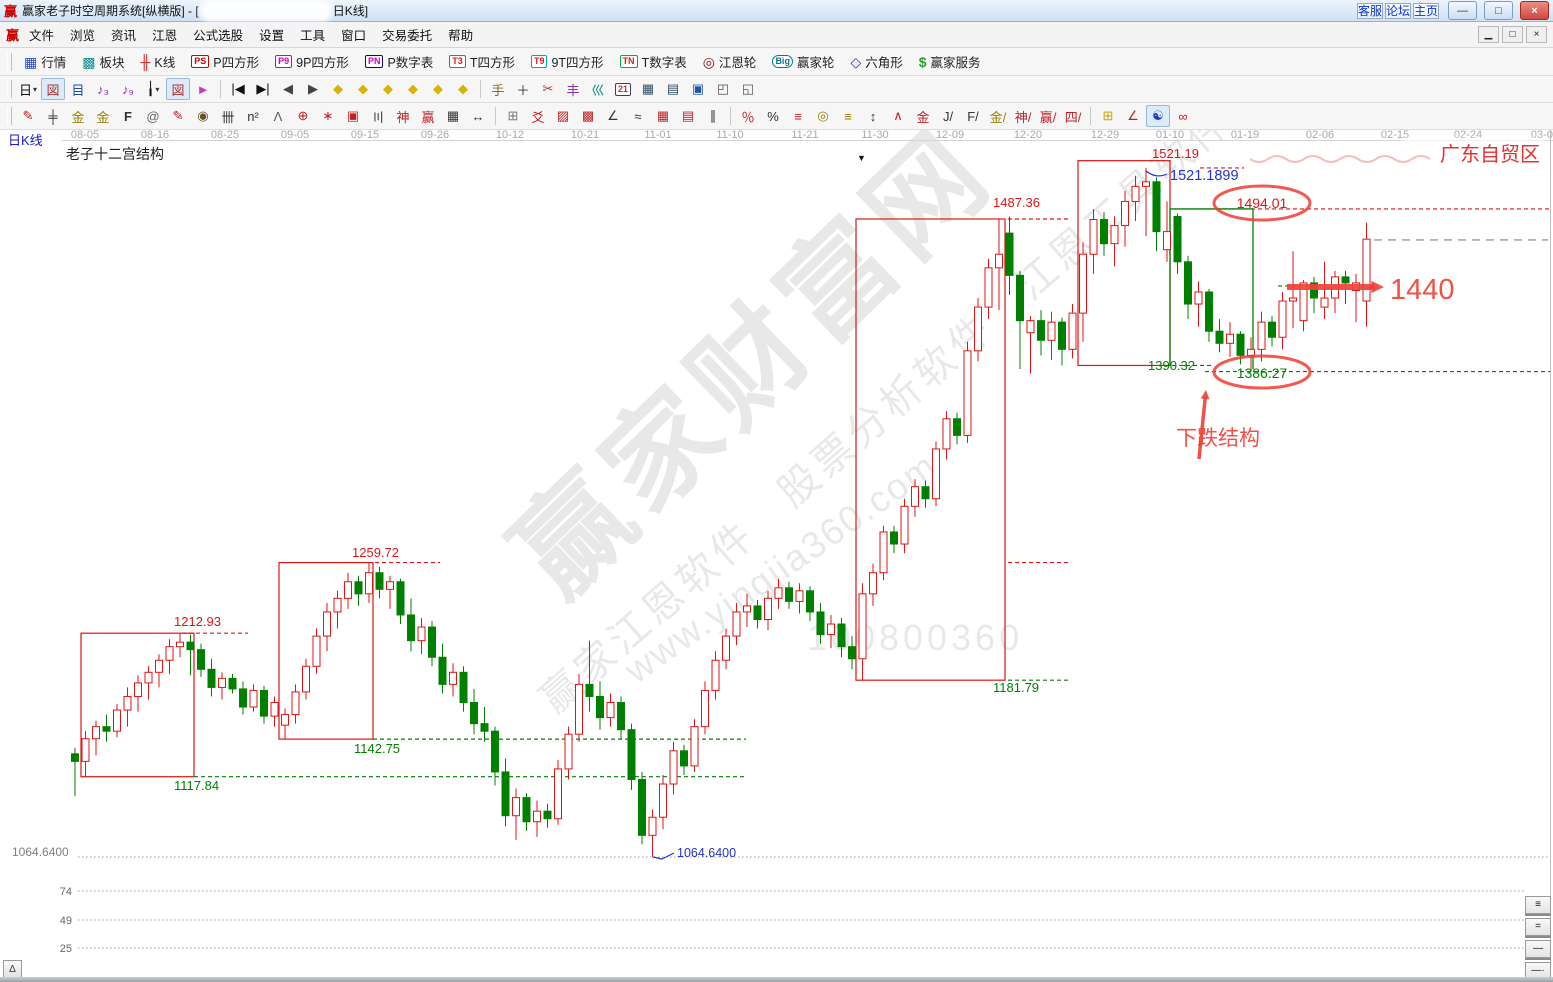 This screenshot has width=1553, height=982. What do you see at coordinates (413, 89) in the screenshot?
I see `tool-diamond-vertical: ◆` at bounding box center [413, 89].